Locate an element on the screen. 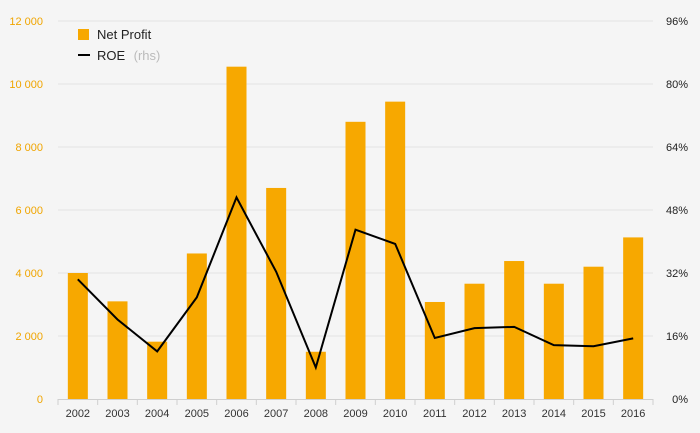 Image resolution: width=700 pixels, height=433 pixels. bar-net-profit-2014 is located at coordinates (553, 341).